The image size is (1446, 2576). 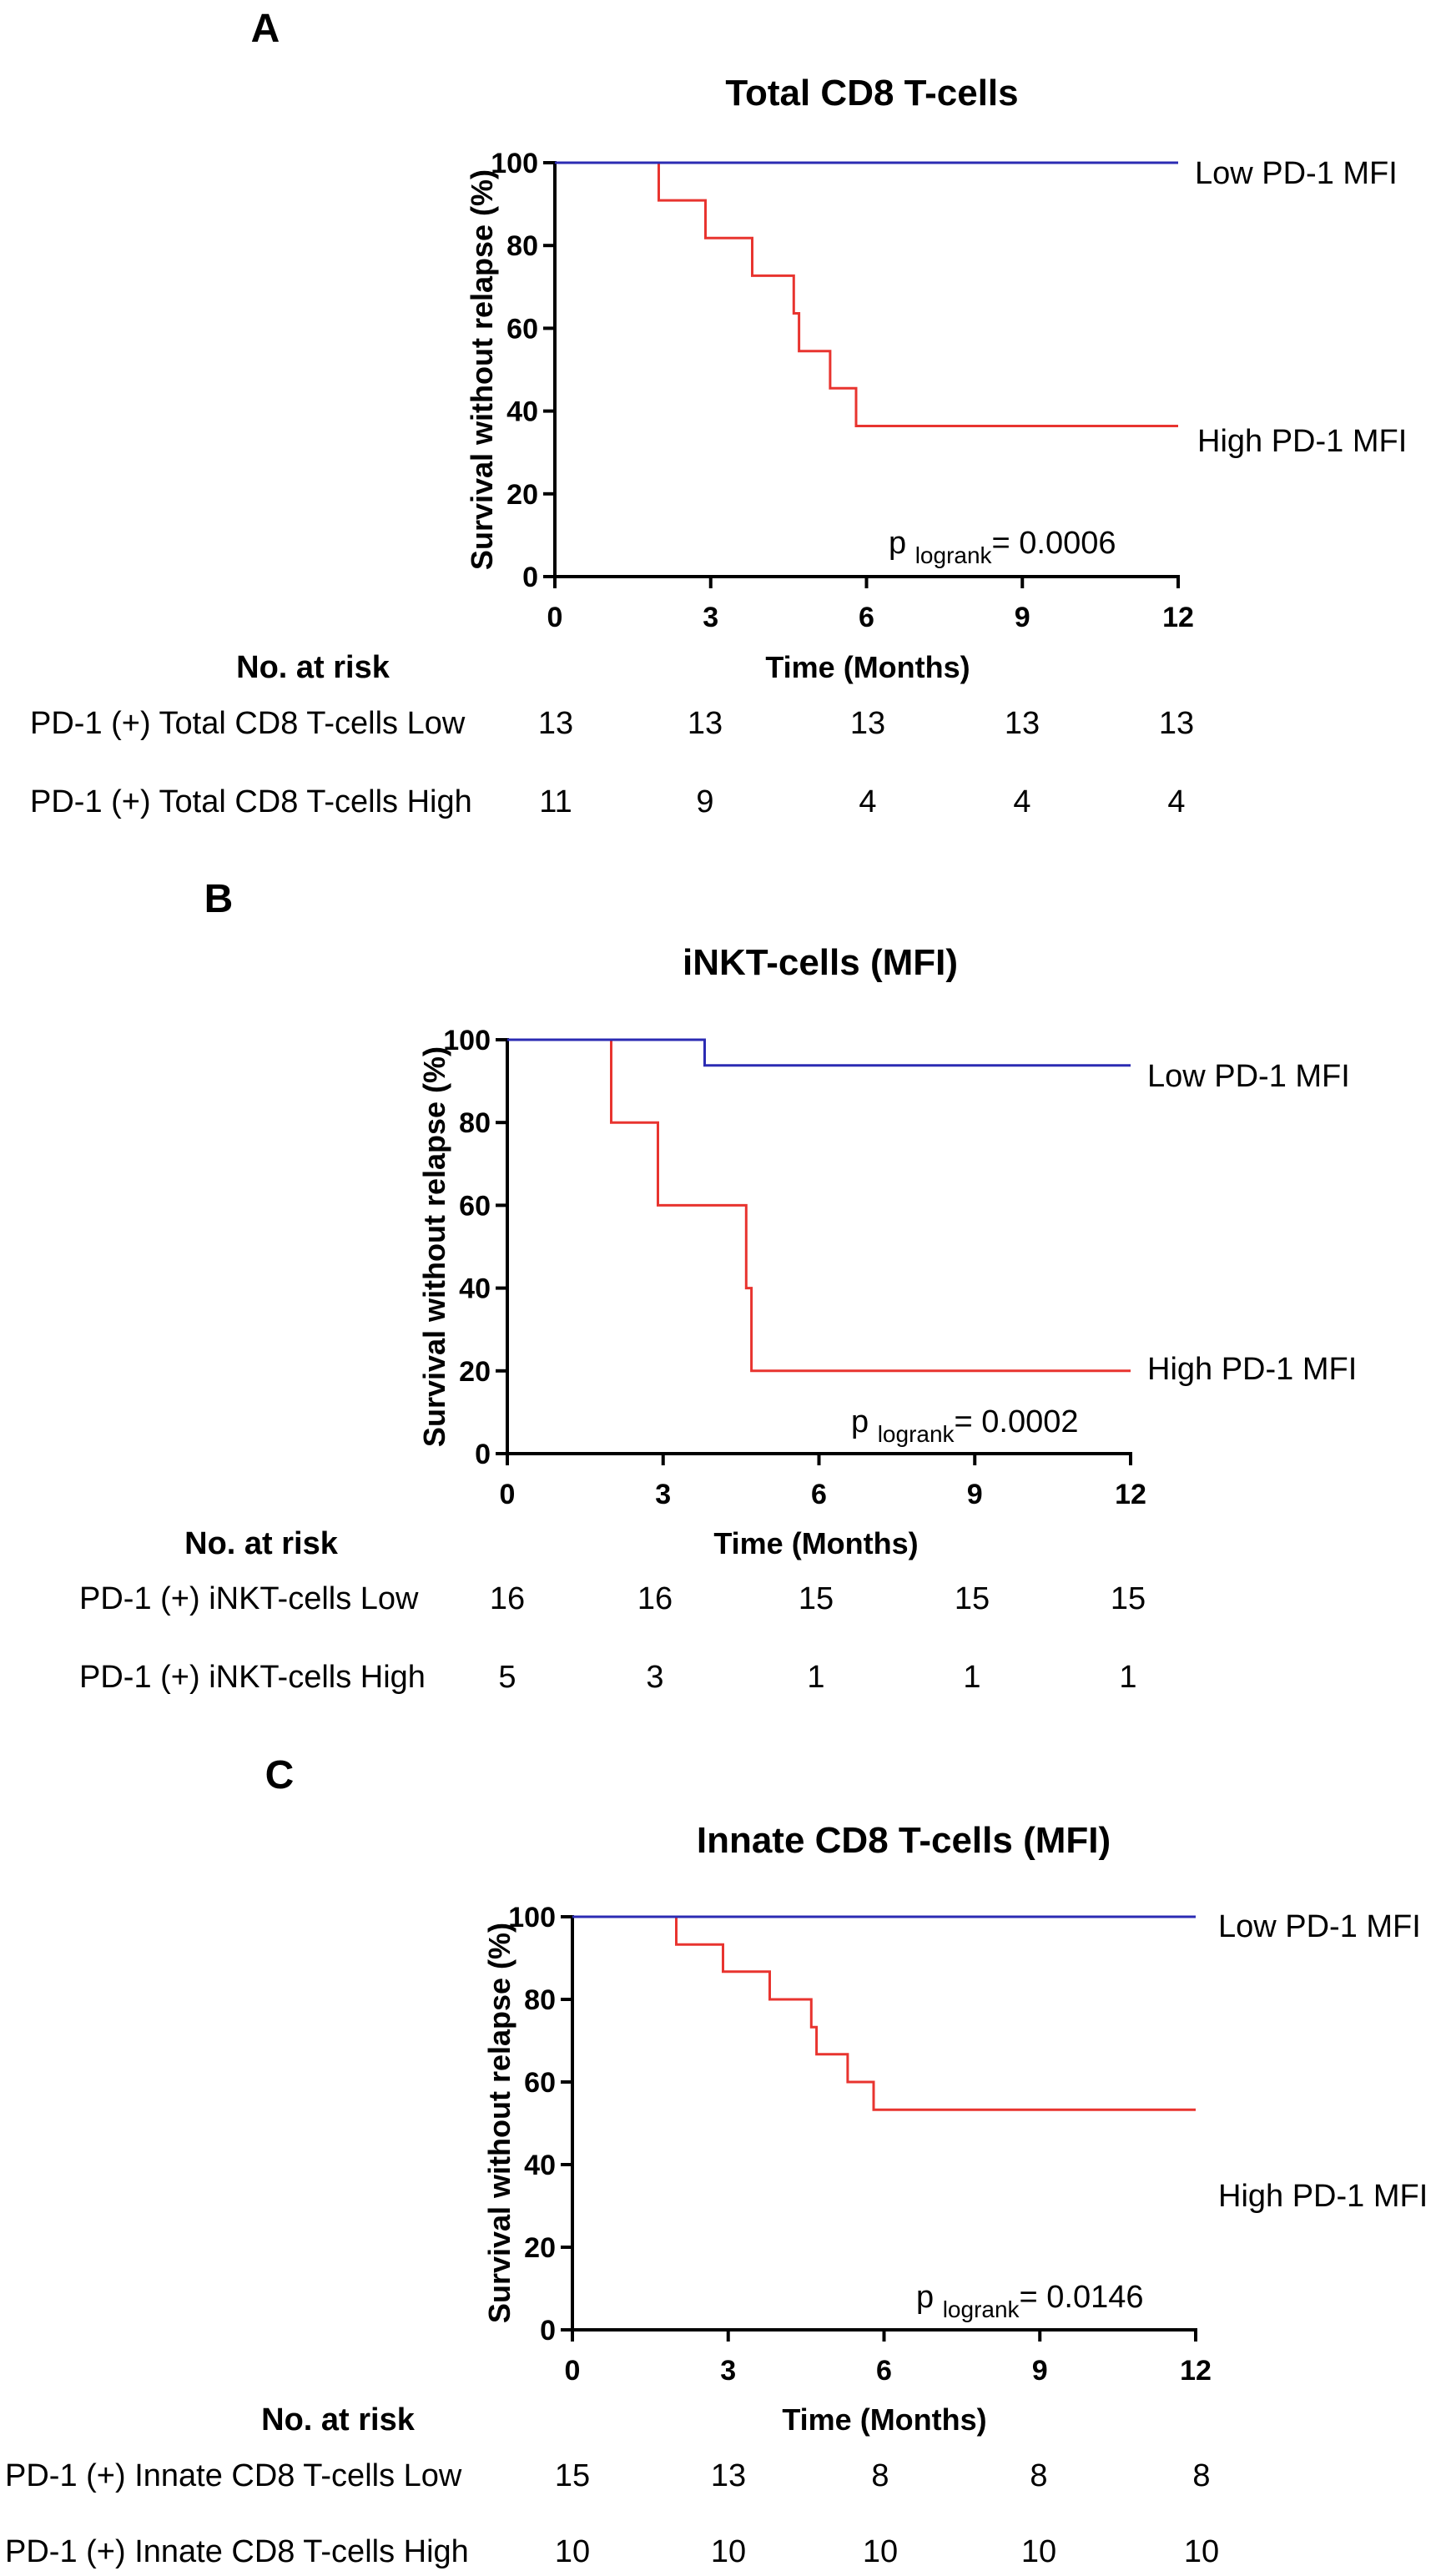 What do you see at coordinates (1054, 544) in the screenshot?
I see `pvalue-value: = 0.0006` at bounding box center [1054, 544].